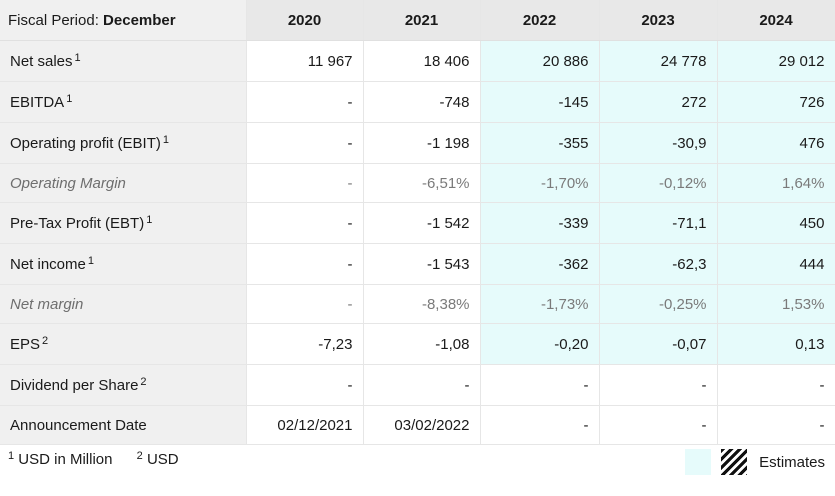  What do you see at coordinates (776, 61) in the screenshot?
I see `value-cell: 29 012` at bounding box center [776, 61].